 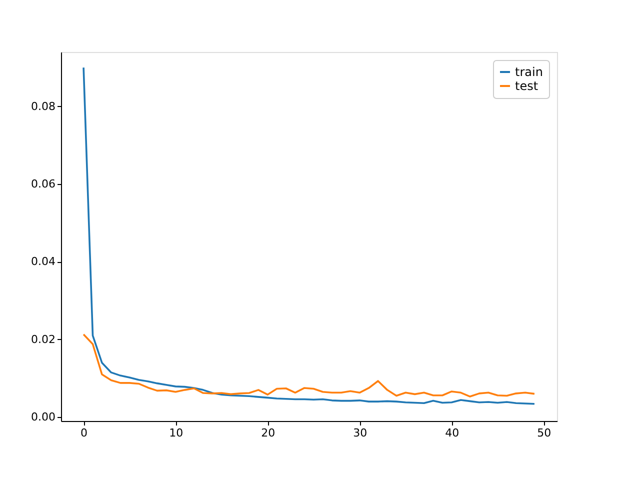 I want to click on x-tick-label: 20, so click(x=268, y=433).